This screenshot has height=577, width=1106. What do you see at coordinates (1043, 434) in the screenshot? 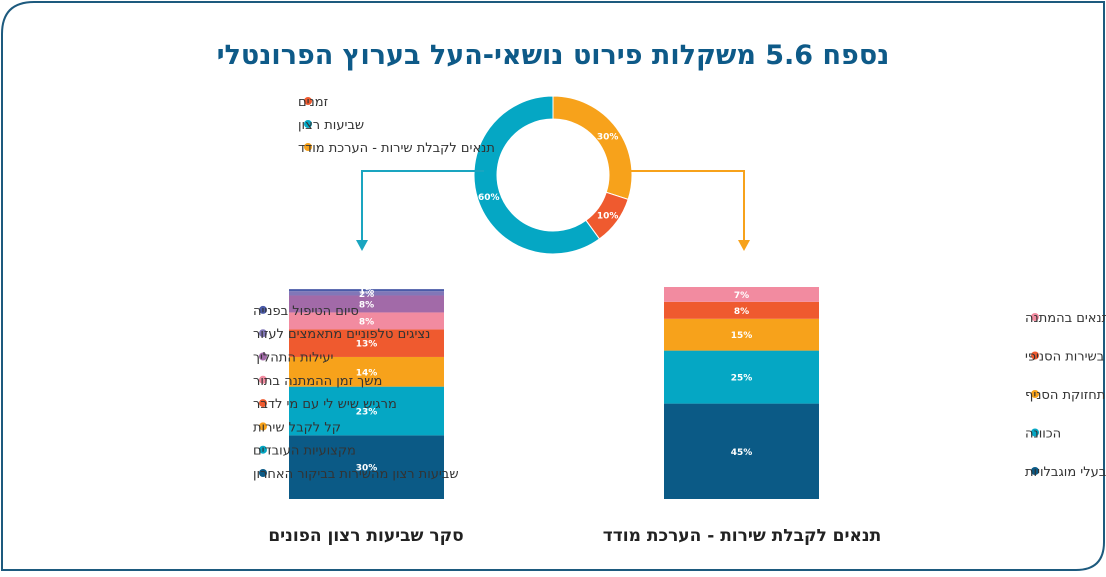
I see `legend-label: הכוונה` at bounding box center [1043, 434].